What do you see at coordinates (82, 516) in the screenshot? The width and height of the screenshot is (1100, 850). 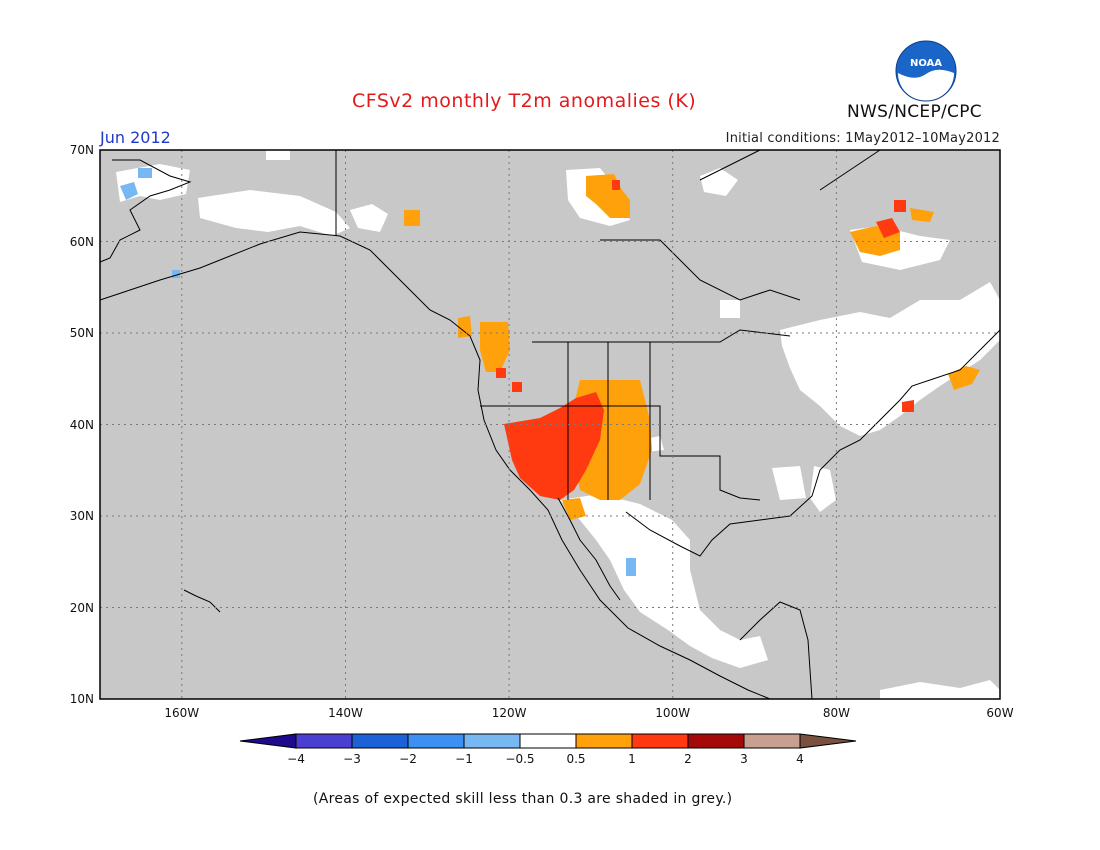 I see `lat-label: 30N` at bounding box center [82, 516].